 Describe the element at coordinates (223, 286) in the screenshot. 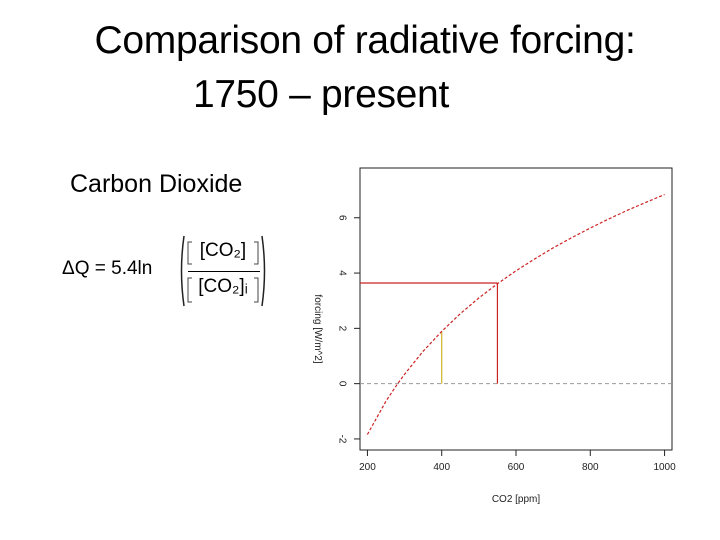

I see `formula-denominator: [CO₂]ᵢ` at that location.